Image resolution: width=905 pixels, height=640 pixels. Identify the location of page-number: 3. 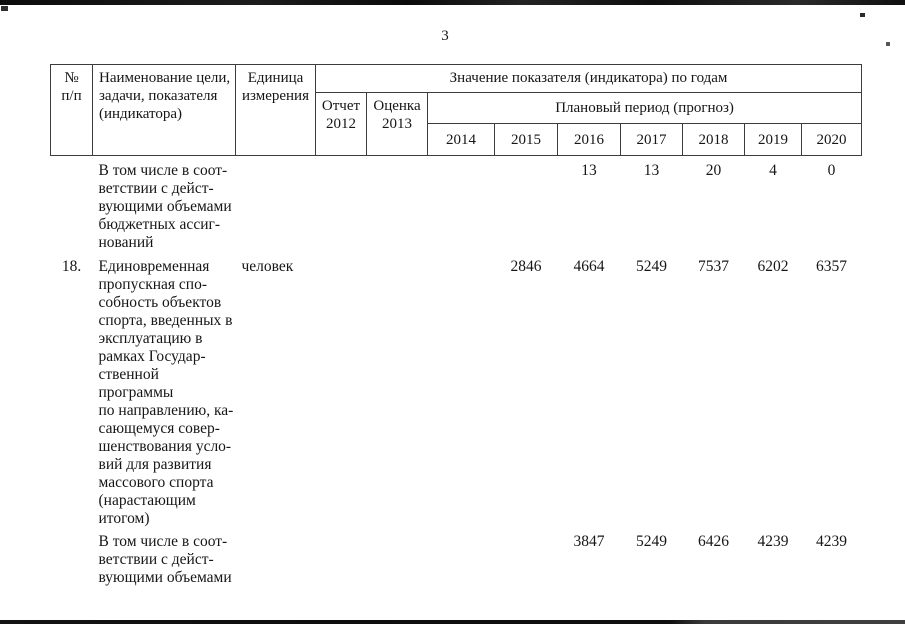
(445, 36).